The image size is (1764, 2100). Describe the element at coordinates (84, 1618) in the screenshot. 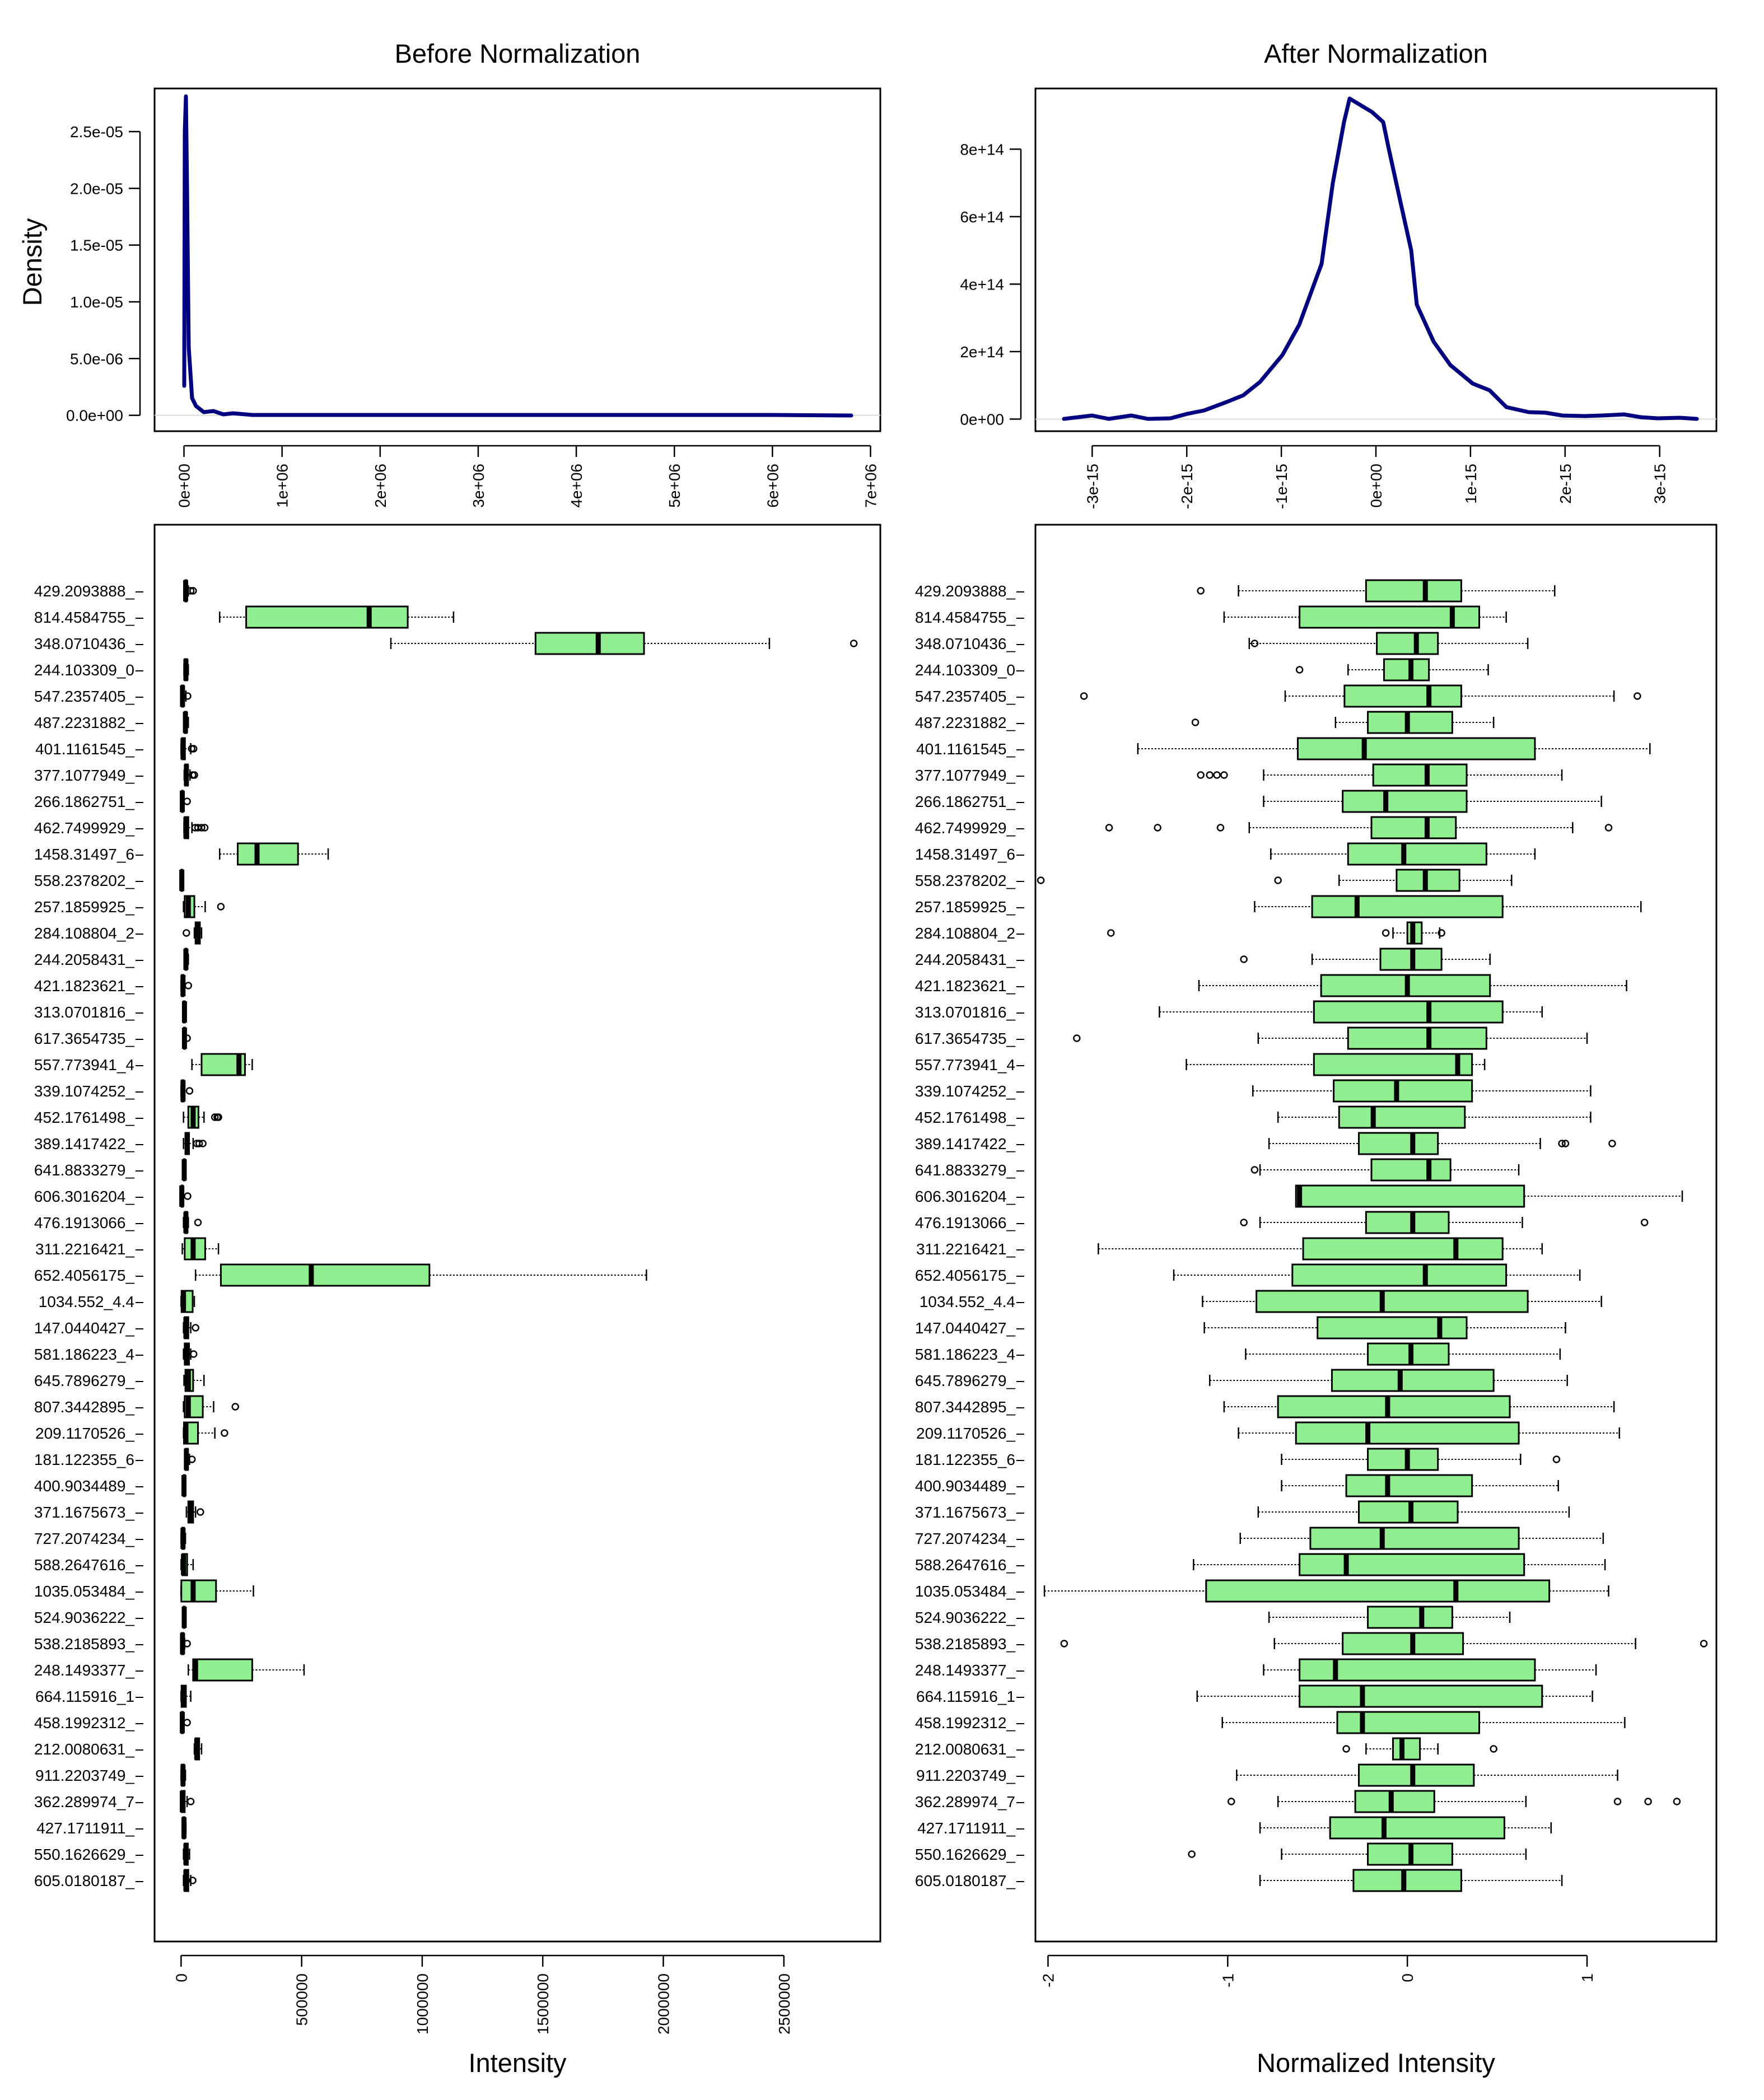

I see `category-label: 524.9036222_` at that location.